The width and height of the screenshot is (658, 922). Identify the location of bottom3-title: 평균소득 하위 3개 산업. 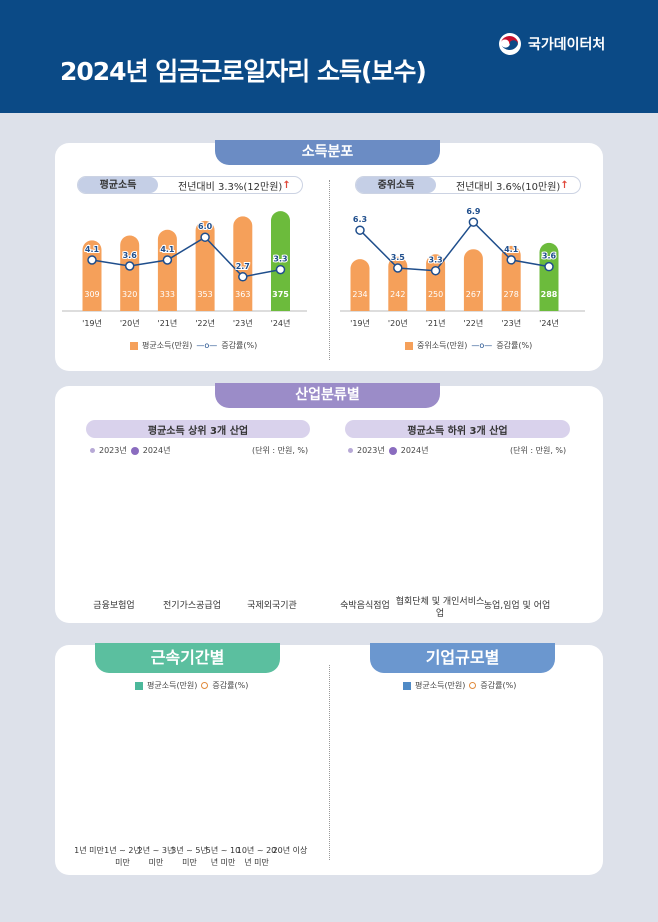
(457, 429).